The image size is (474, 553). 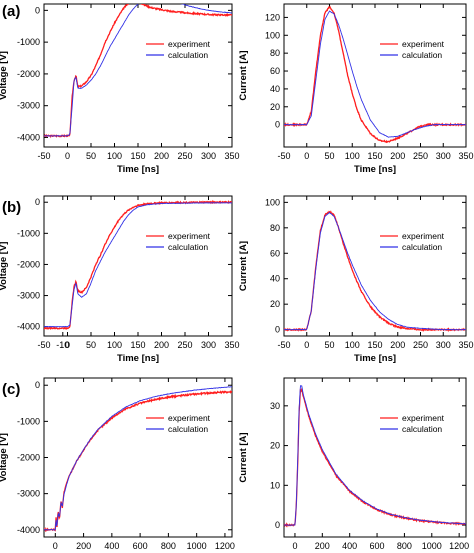 What do you see at coordinates (11, 11) in the screenshot?
I see `panel-label-a: (a)` at bounding box center [11, 11].